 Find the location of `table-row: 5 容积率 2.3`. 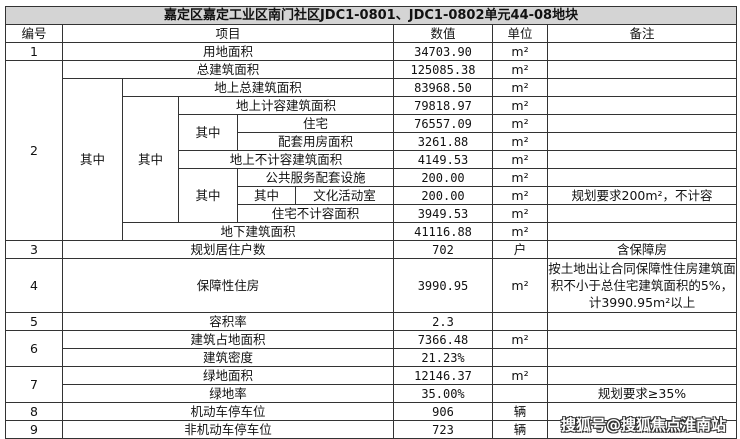

table-row: 5 容积率 2.3 is located at coordinates (371, 321).